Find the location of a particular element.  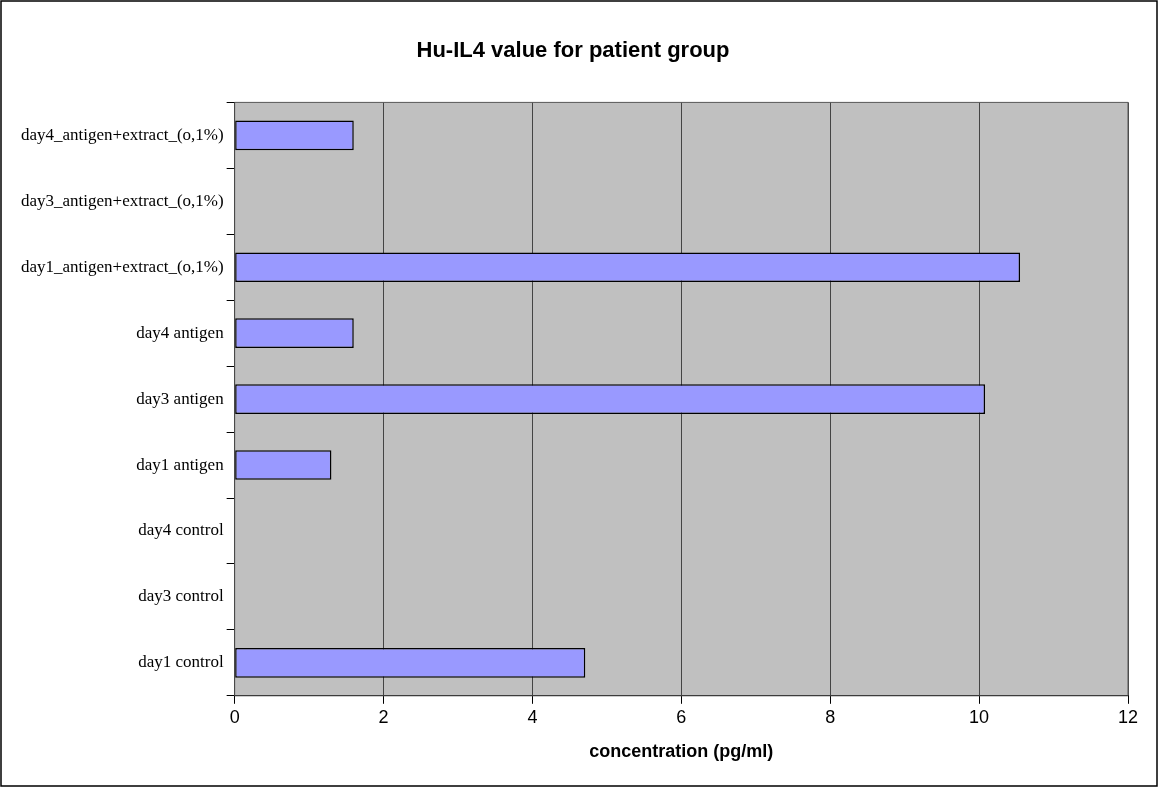

x-tick-label: 4 is located at coordinates (532, 716).